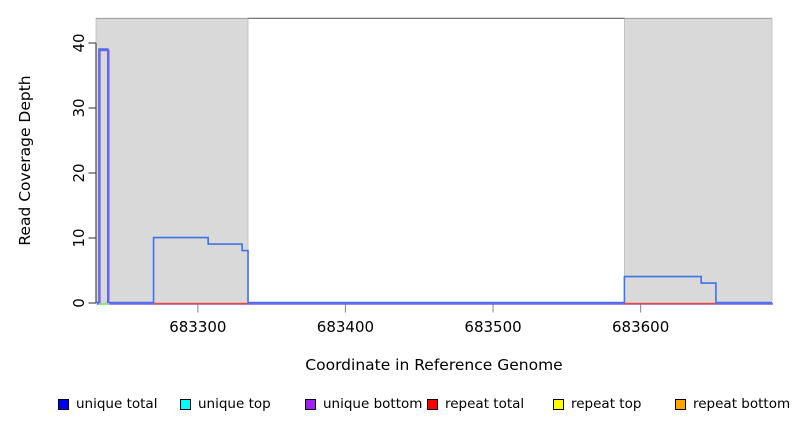 The image size is (792, 432). What do you see at coordinates (79, 42) in the screenshot?
I see `y-tick-label: 40` at bounding box center [79, 42].